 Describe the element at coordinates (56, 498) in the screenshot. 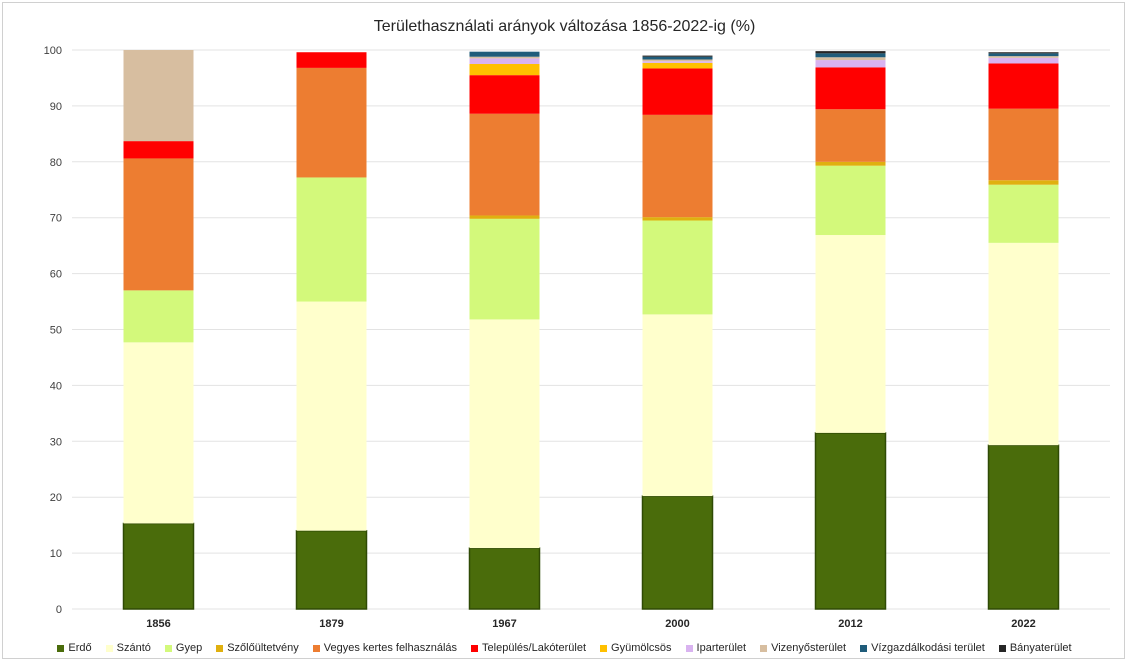

I see `y-tick-label: 20` at that location.